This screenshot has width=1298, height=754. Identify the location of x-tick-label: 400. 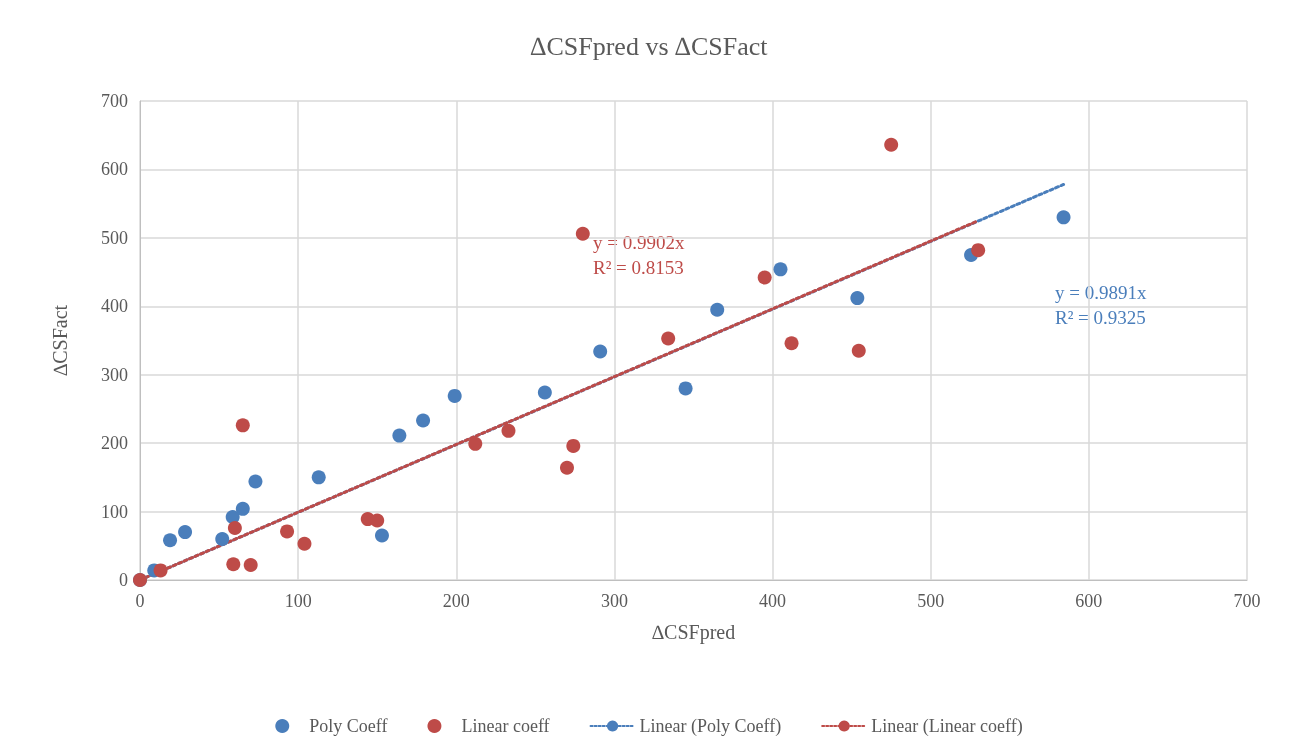
(773, 601).